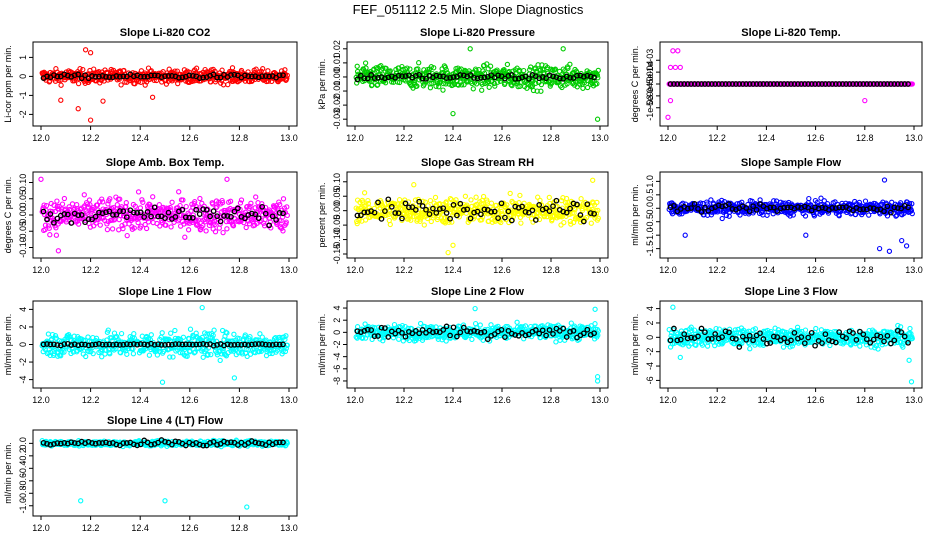 The height and width of the screenshot is (540, 936). Describe the element at coordinates (337, 308) in the screenshot. I see `y-tick-label: 4` at that location.